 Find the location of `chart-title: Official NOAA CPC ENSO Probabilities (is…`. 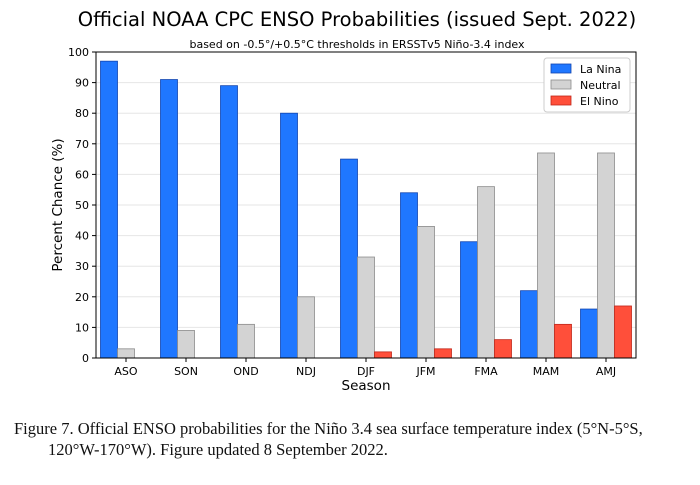

chart-title: Official NOAA CPC ENSO Probabilities (is… is located at coordinates (357, 19).